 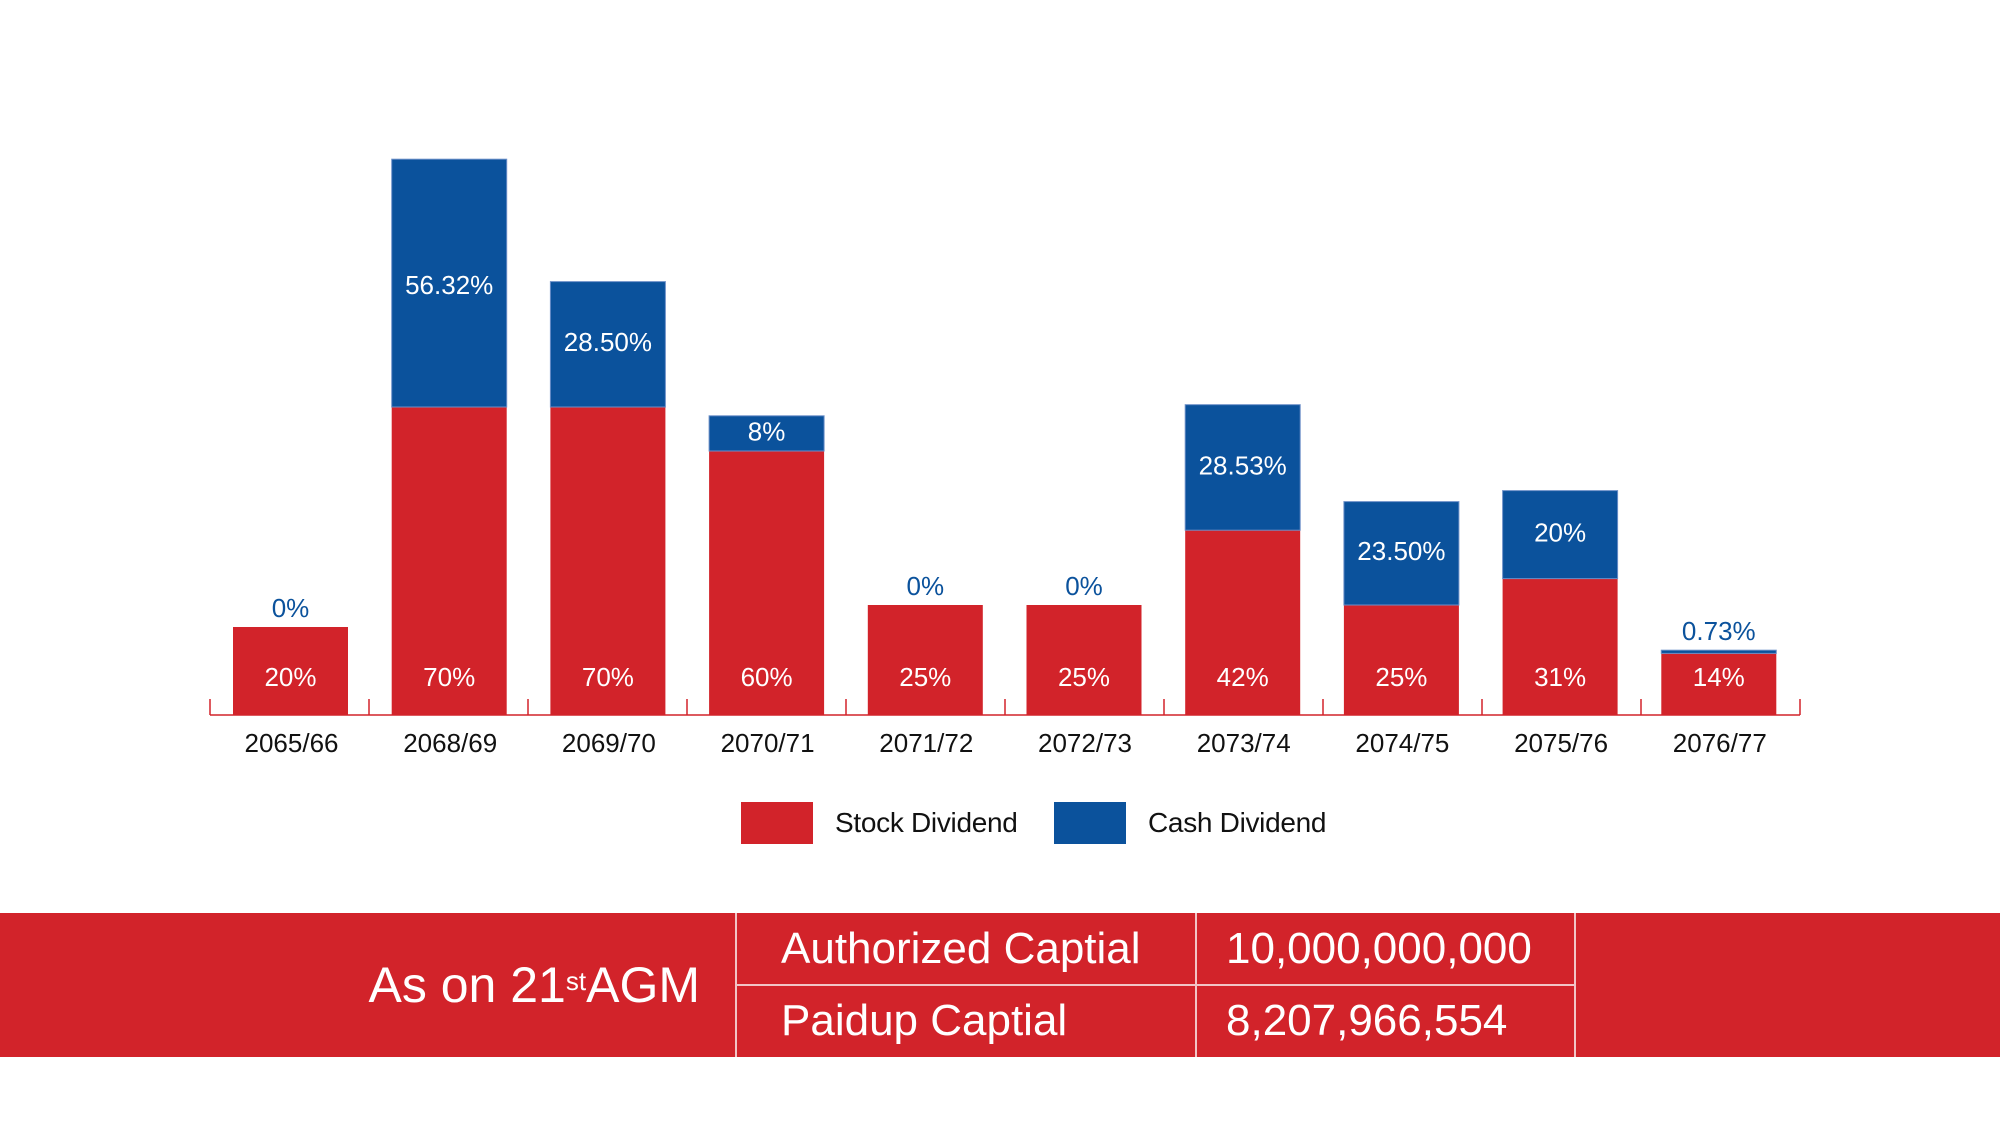 I want to click on legend-stock: Stock Dividend, so click(x=879, y=823).